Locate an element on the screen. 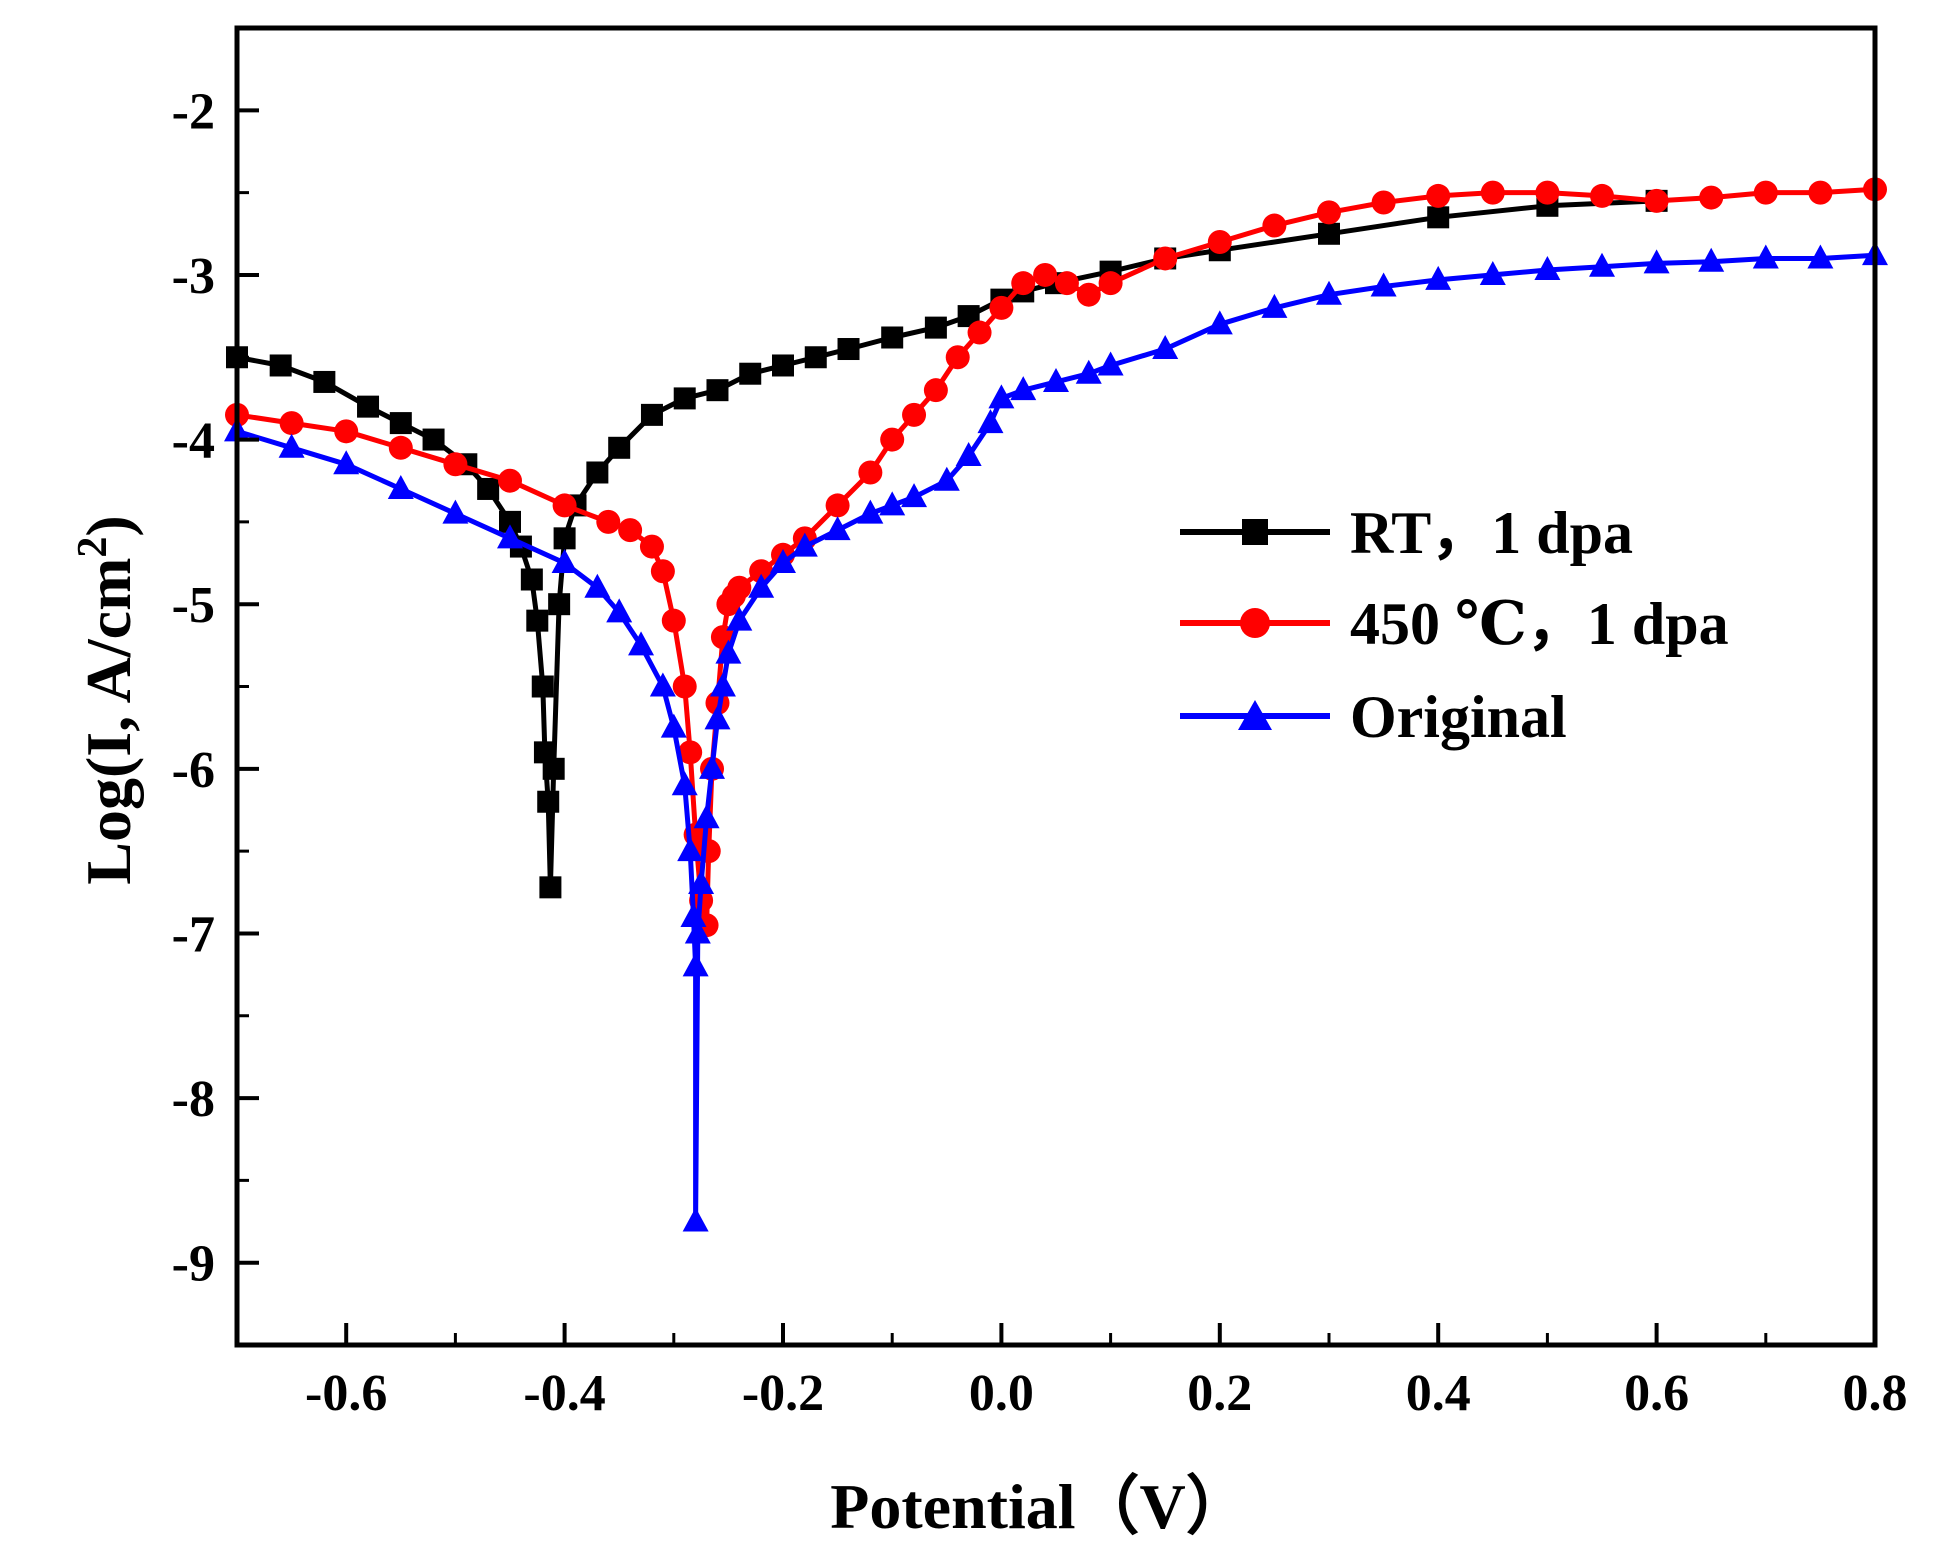 Image resolution: width=1950 pixels, height=1558 pixels. y-tick-label: -4 is located at coordinates (193, 441).